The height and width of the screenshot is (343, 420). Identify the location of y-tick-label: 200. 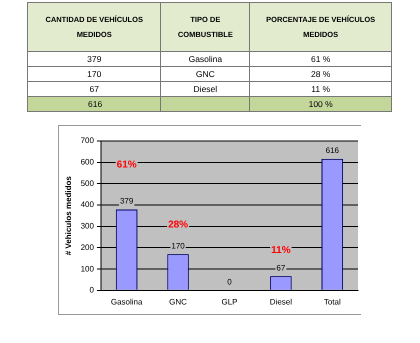
(87, 247).